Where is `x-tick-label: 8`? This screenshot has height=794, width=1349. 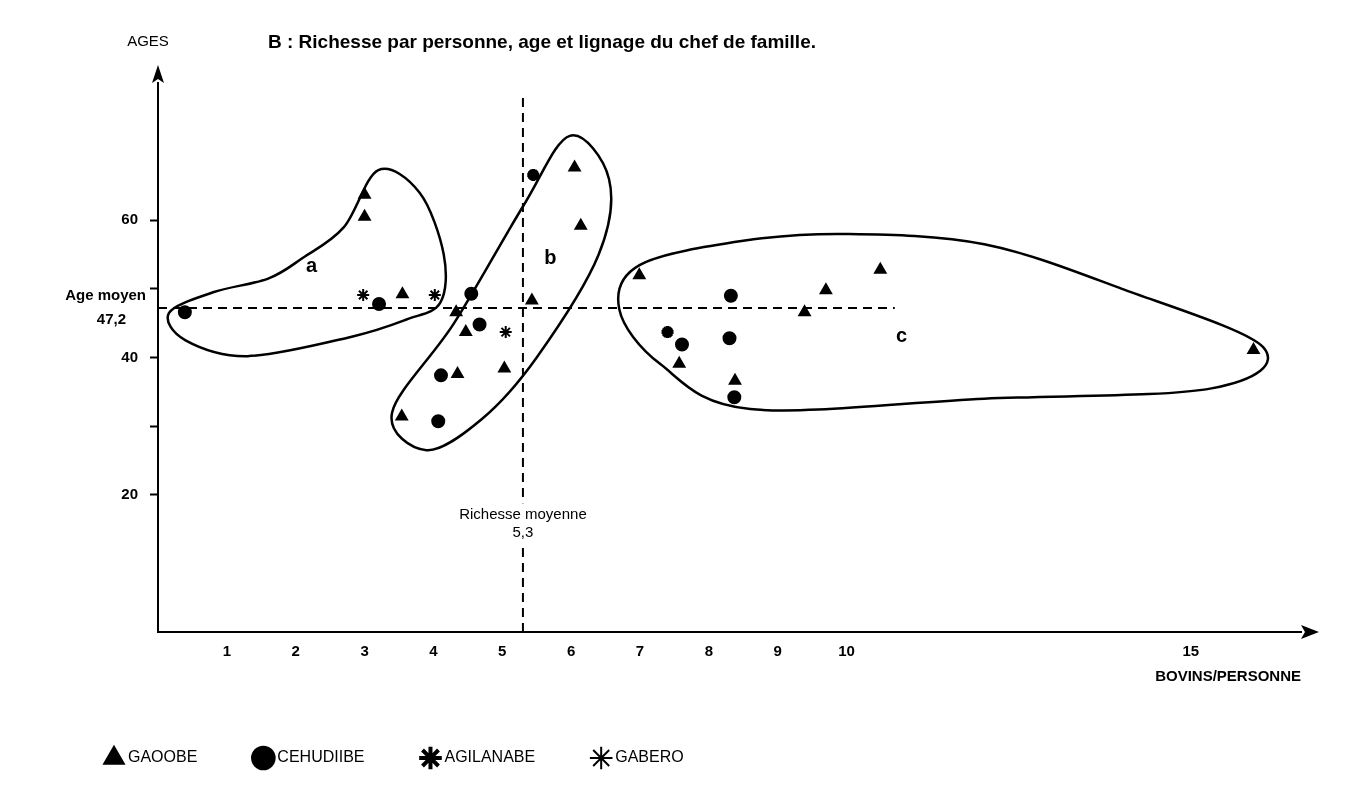 x-tick-label: 8 is located at coordinates (709, 651).